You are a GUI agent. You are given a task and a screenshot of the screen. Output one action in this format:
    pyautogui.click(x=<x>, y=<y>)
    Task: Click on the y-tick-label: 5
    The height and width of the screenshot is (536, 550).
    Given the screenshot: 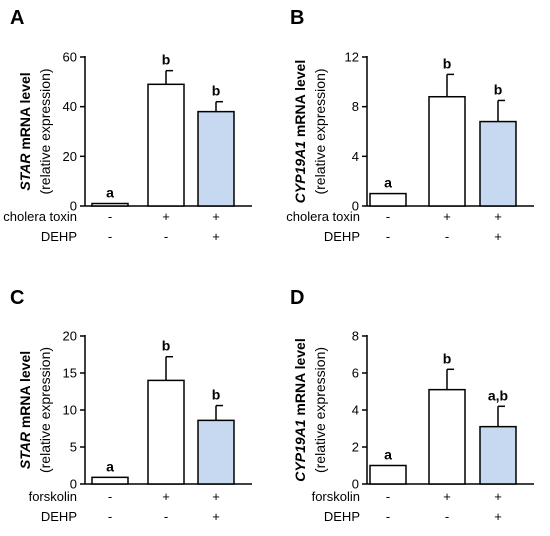 What is the action you would take?
    pyautogui.click(x=73, y=447)
    